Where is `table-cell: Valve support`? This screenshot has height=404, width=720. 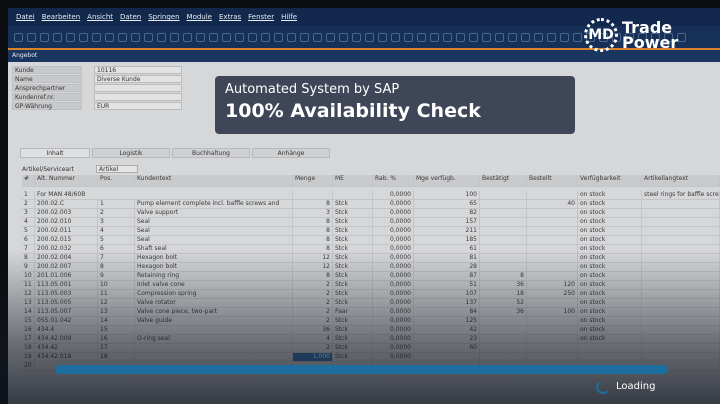 table-cell: Valve support is located at coordinates (214, 213).